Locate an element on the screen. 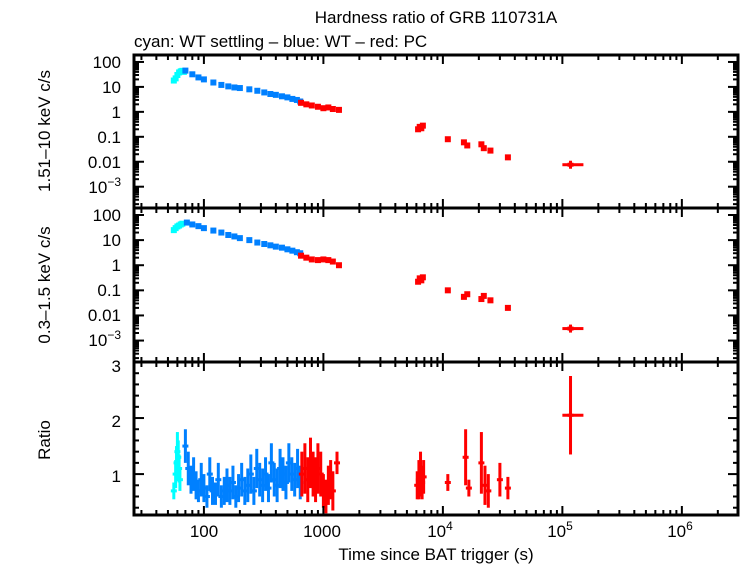  ytick-label: 0.01 is located at coordinates (104, 162).